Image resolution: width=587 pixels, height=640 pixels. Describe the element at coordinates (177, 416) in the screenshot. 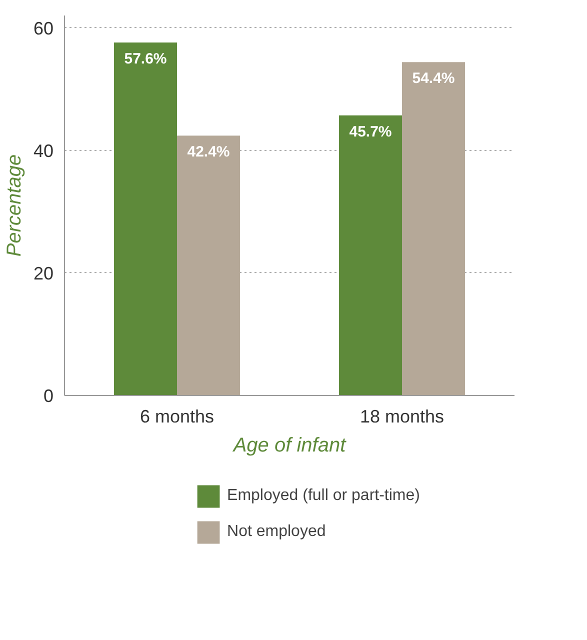

I see `x-tick-label: 6 months` at that location.